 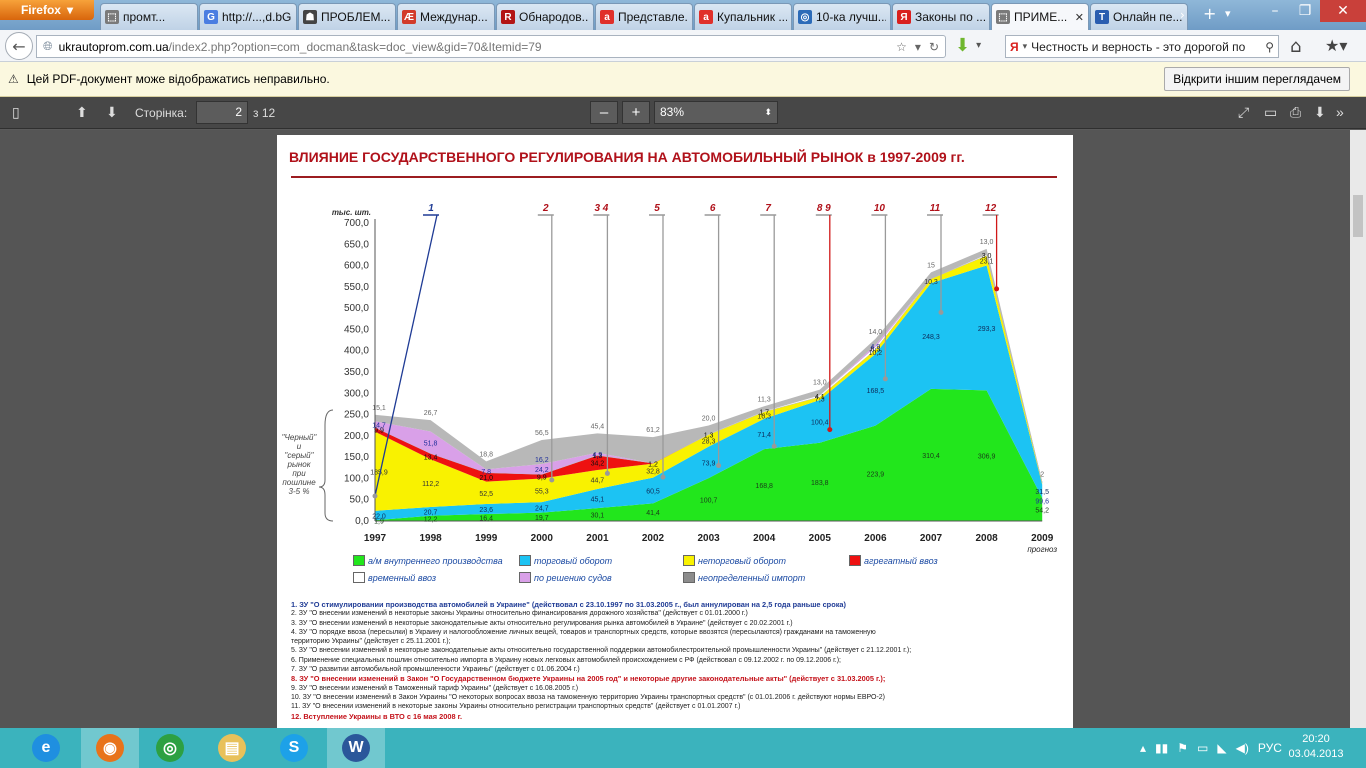 I want to click on more-tools-icon: », so click(x=1340, y=112).